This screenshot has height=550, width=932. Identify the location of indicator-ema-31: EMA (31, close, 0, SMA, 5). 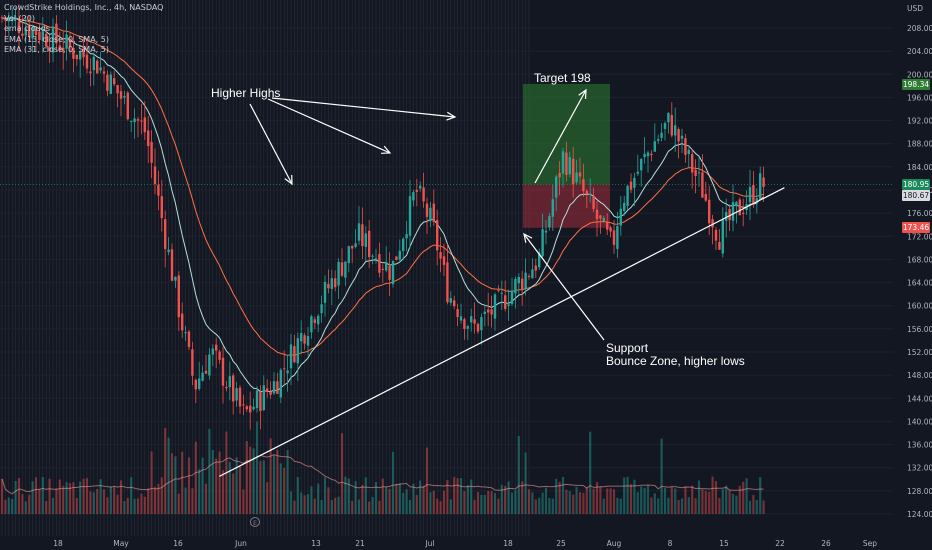
(56, 49).